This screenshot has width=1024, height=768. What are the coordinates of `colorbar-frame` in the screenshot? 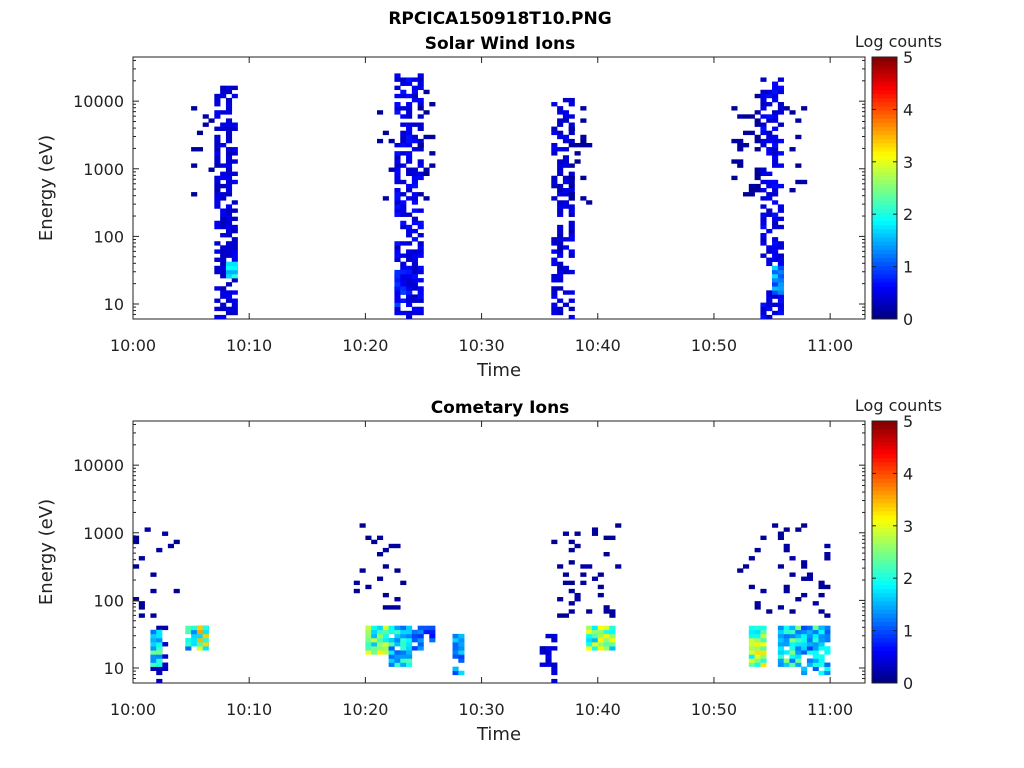 It's located at (884, 188).